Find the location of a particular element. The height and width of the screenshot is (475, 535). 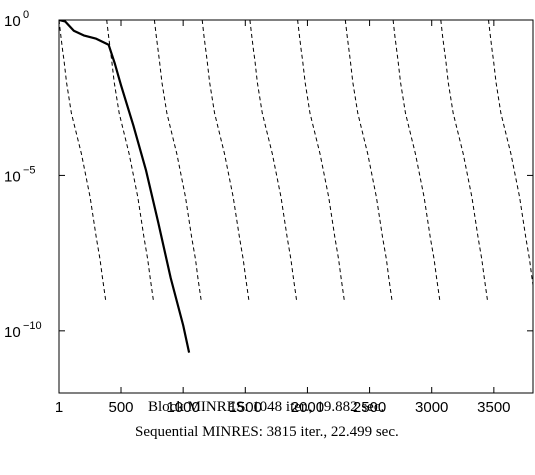

x-tick-label: 2000 is located at coordinates (307, 407).